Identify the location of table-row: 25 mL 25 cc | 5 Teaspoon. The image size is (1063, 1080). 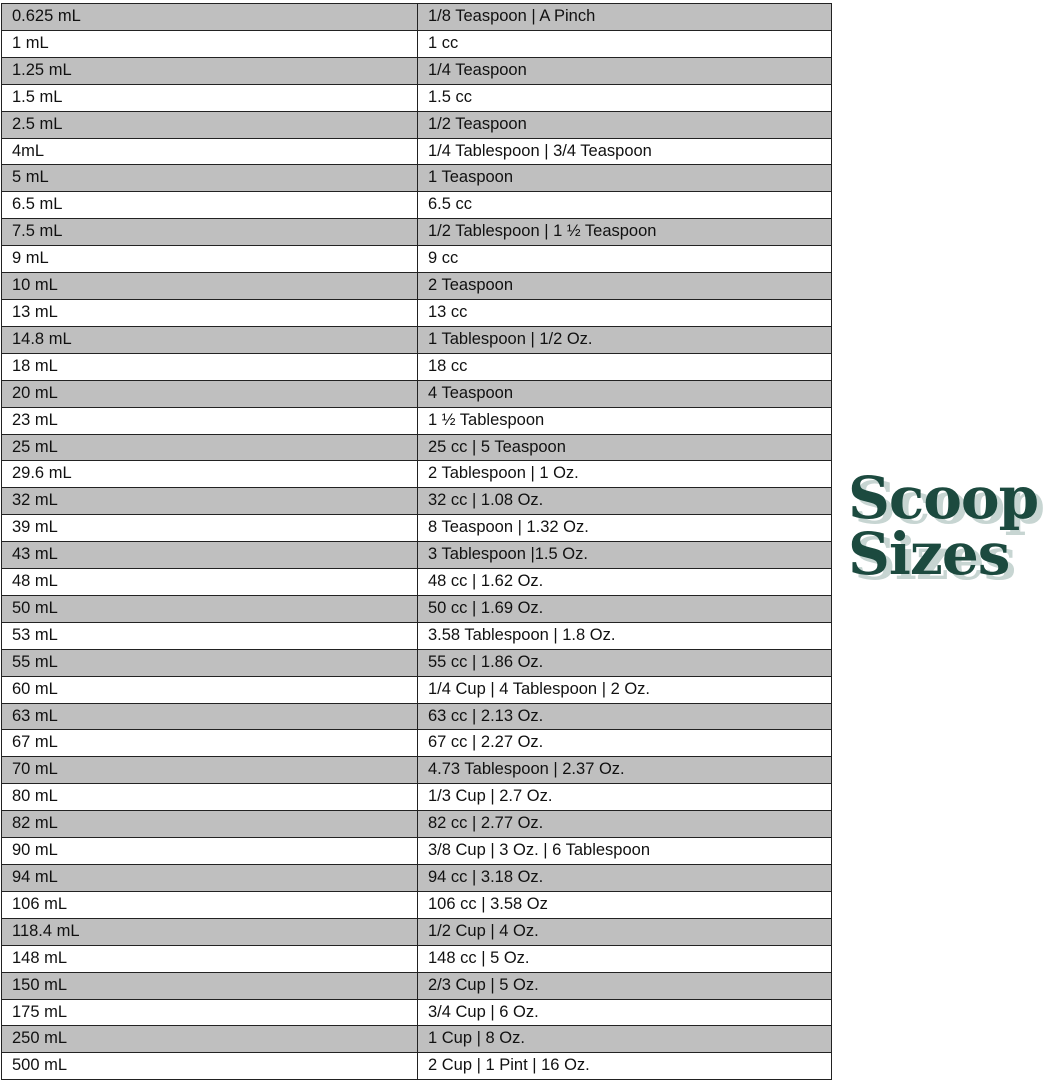
(416, 447).